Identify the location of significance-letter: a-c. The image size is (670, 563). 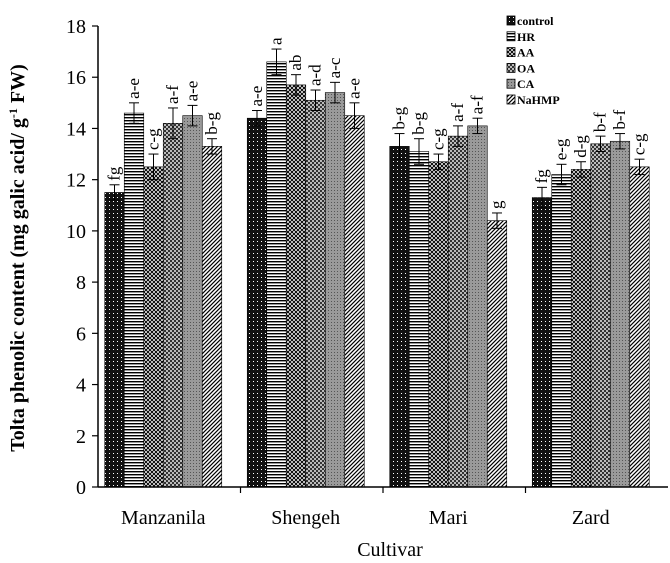
(334, 67).